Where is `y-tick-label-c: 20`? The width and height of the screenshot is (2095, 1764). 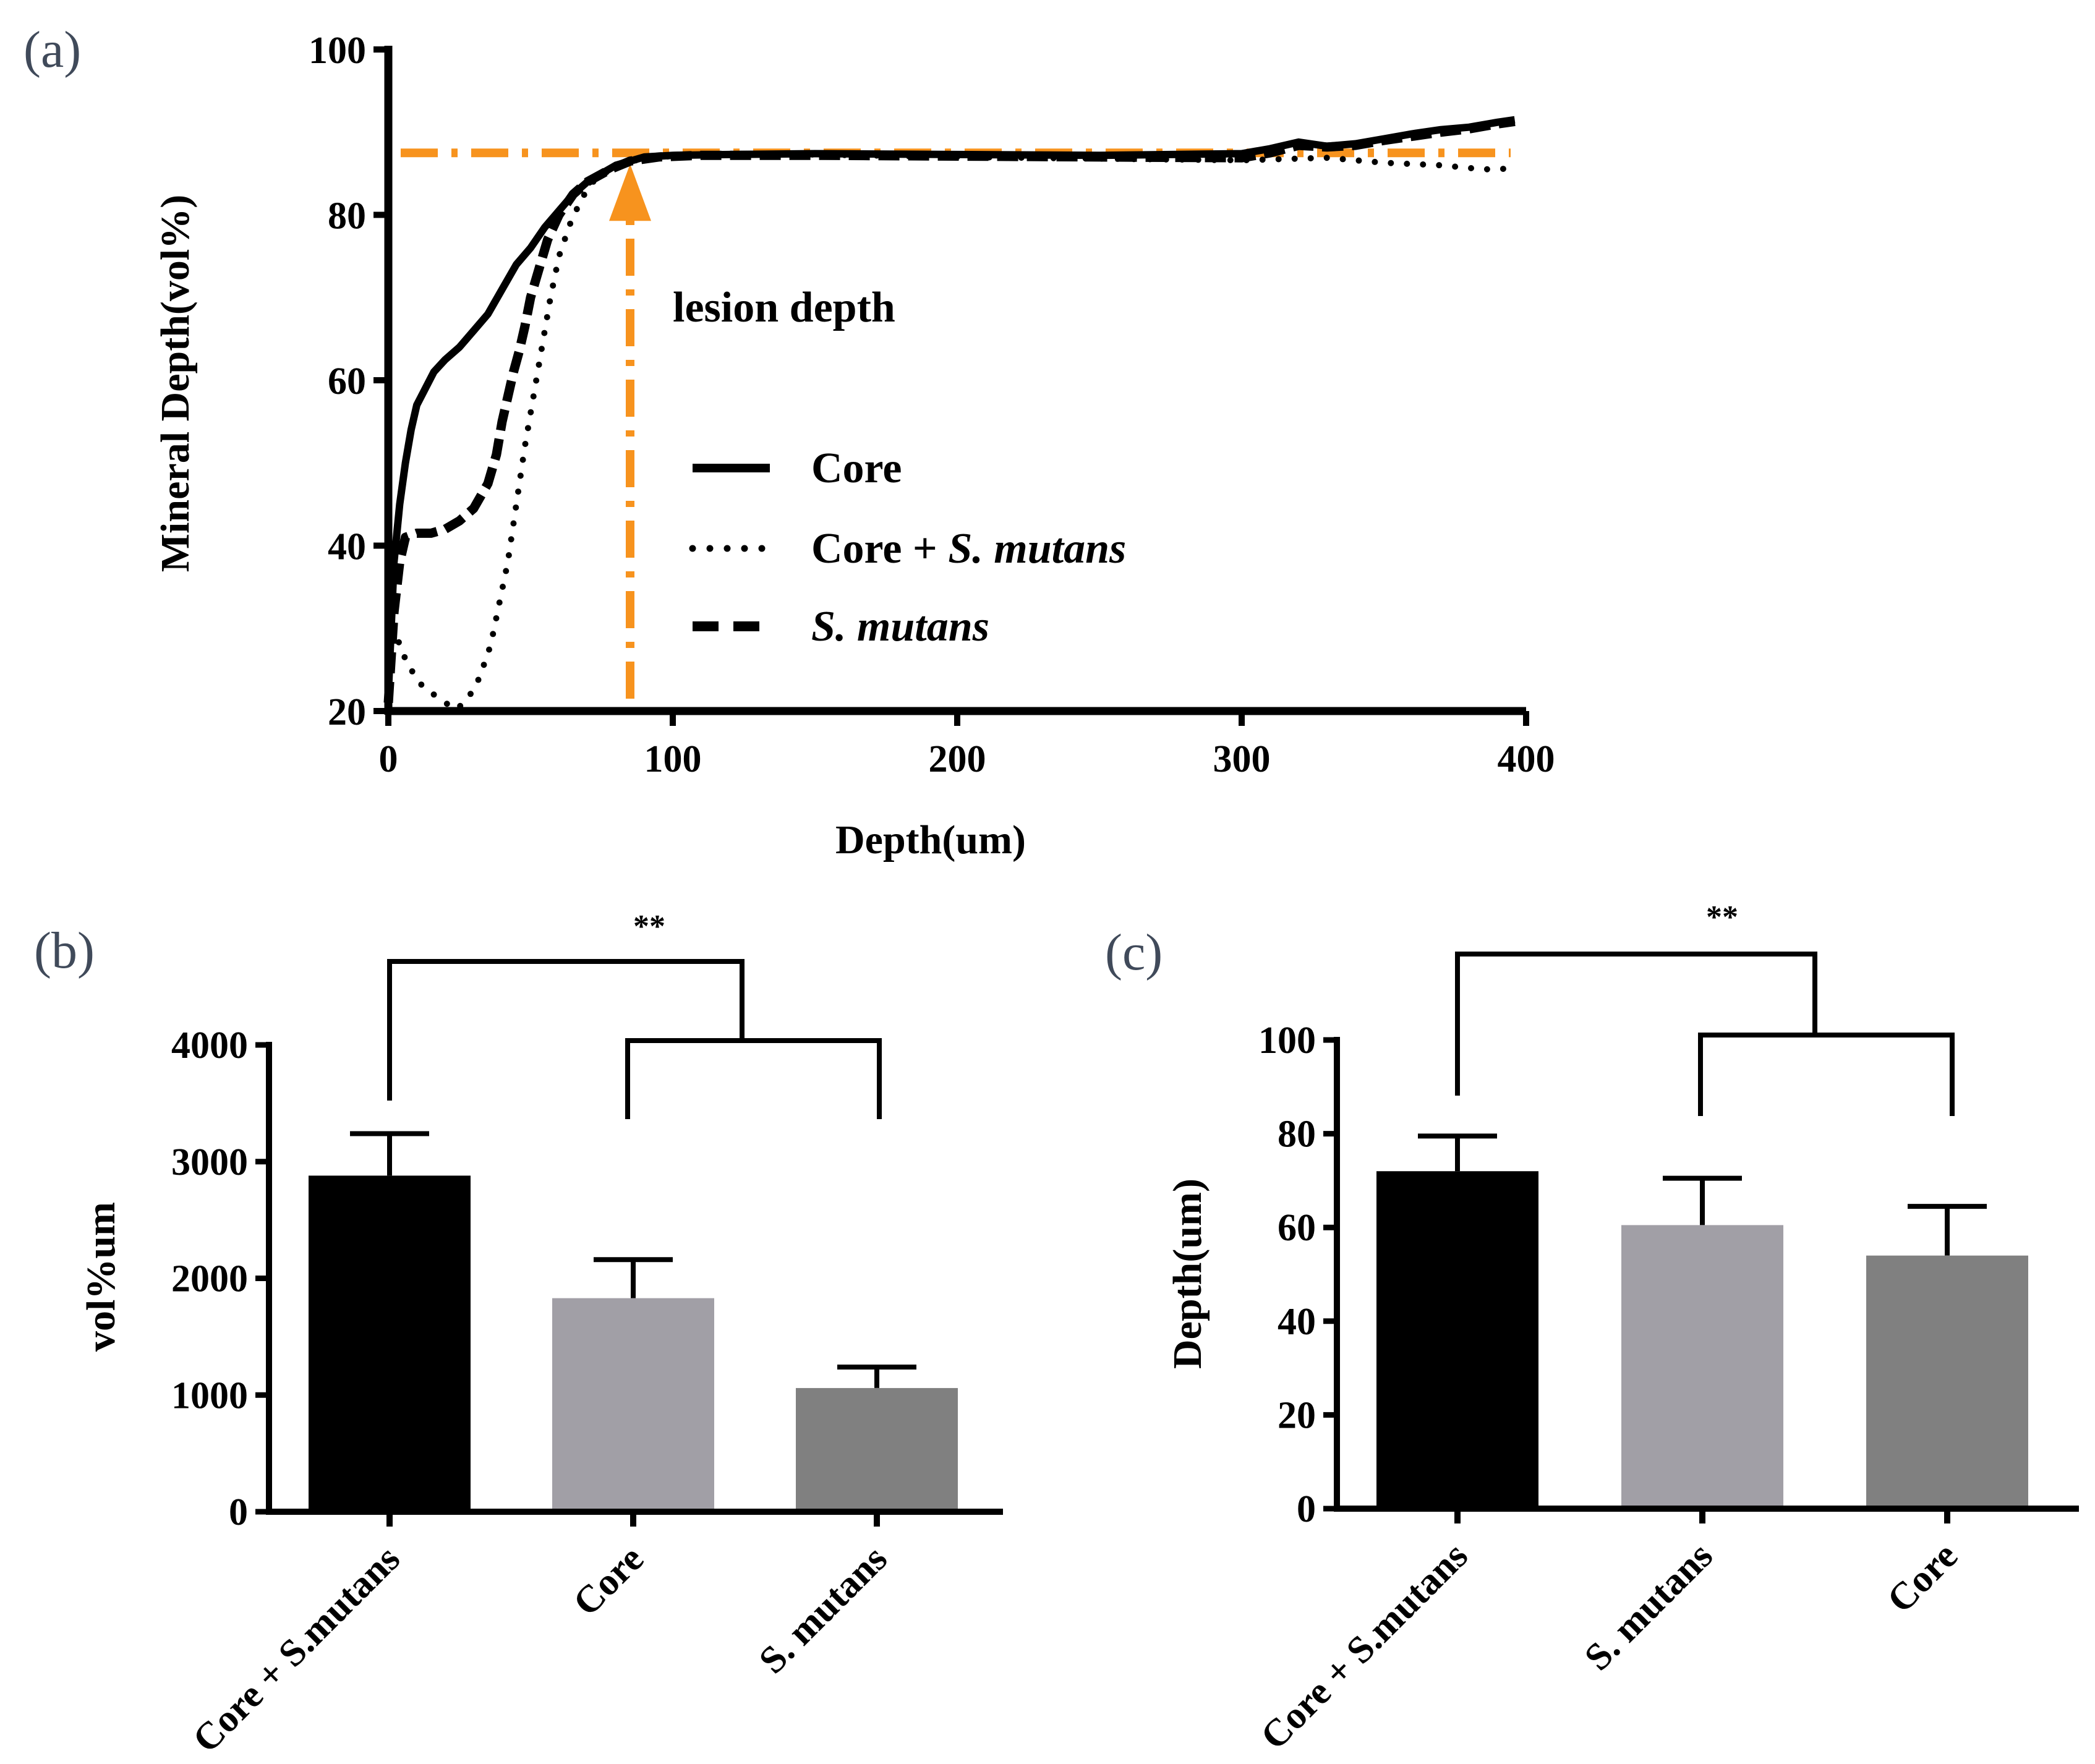
y-tick-label-c: 20 is located at coordinates (1297, 1415).